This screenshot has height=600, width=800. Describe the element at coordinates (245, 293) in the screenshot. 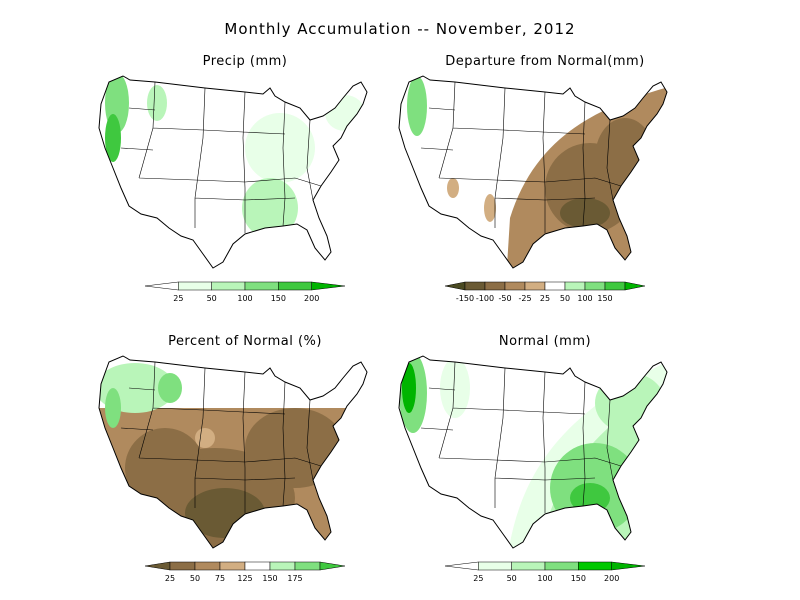

I see `colorbar-precip: 25 50 100 150 200` at that location.